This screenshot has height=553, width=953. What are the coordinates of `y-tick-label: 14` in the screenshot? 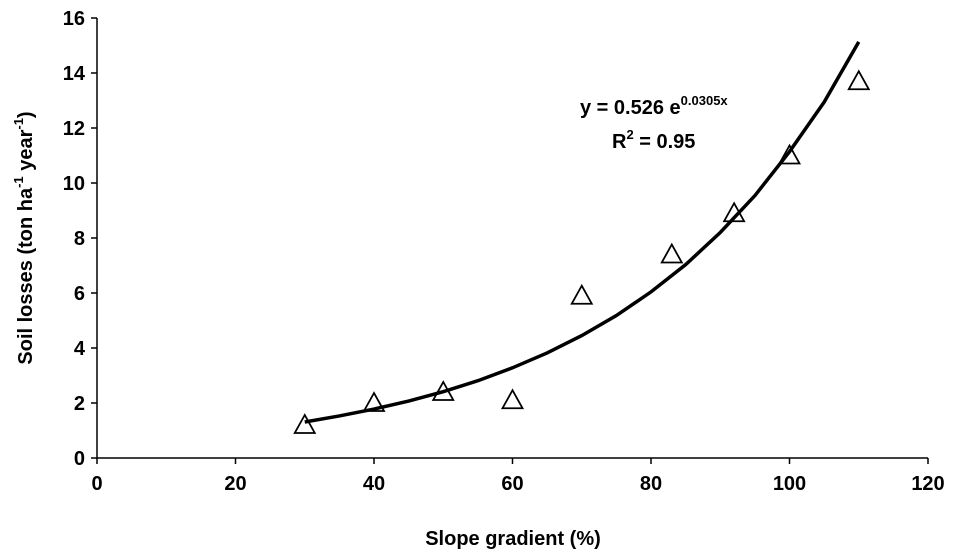 It's located at (74, 74).